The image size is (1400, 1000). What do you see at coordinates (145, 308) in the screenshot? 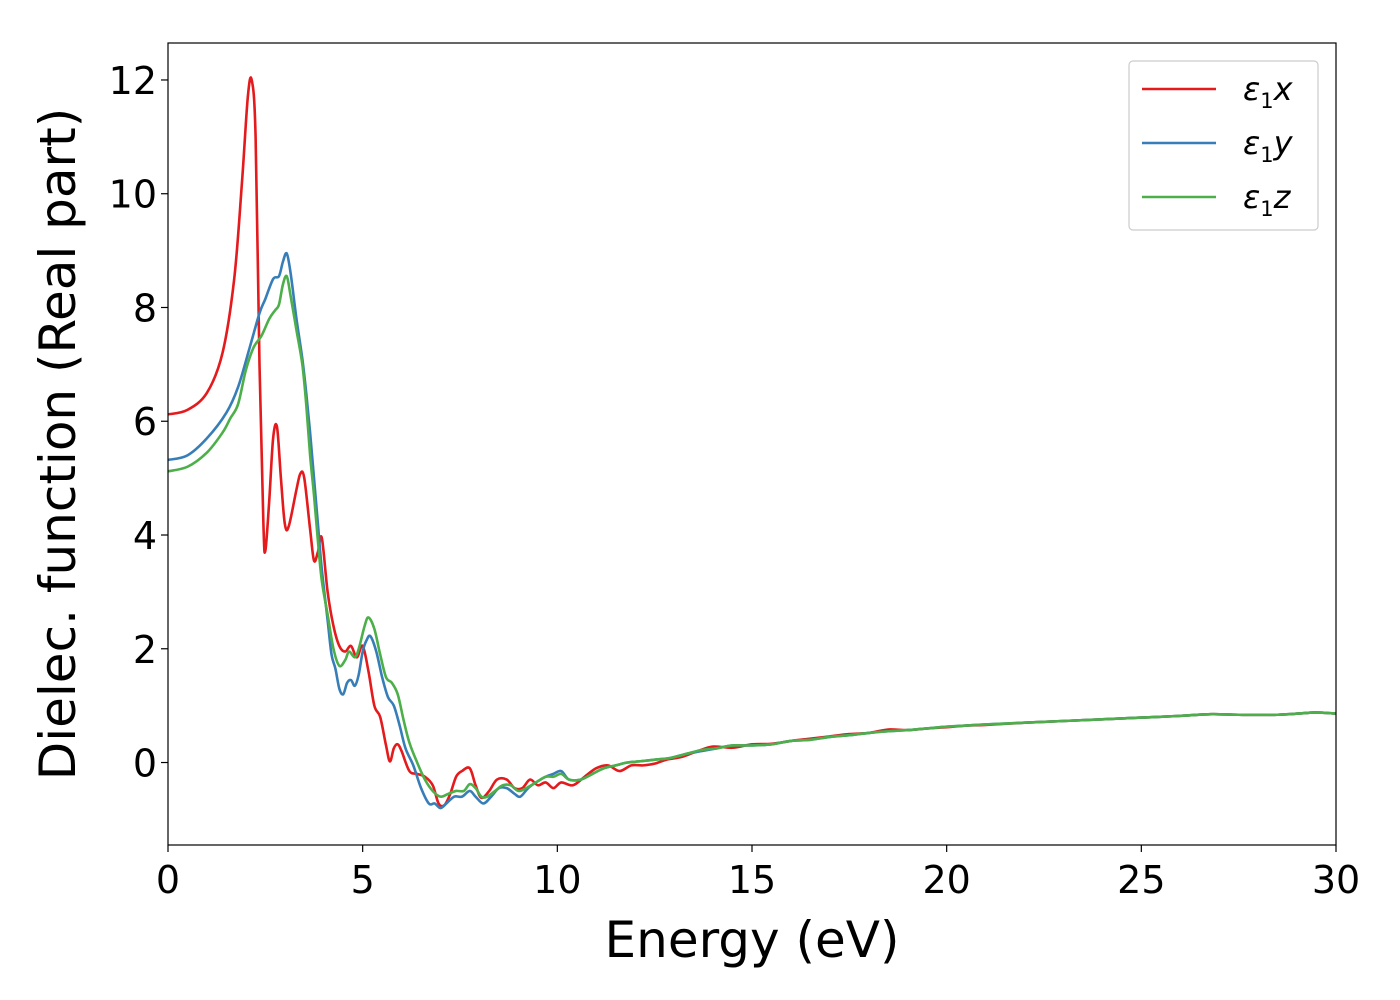
I see `y-tick-label: 8` at bounding box center [145, 308].